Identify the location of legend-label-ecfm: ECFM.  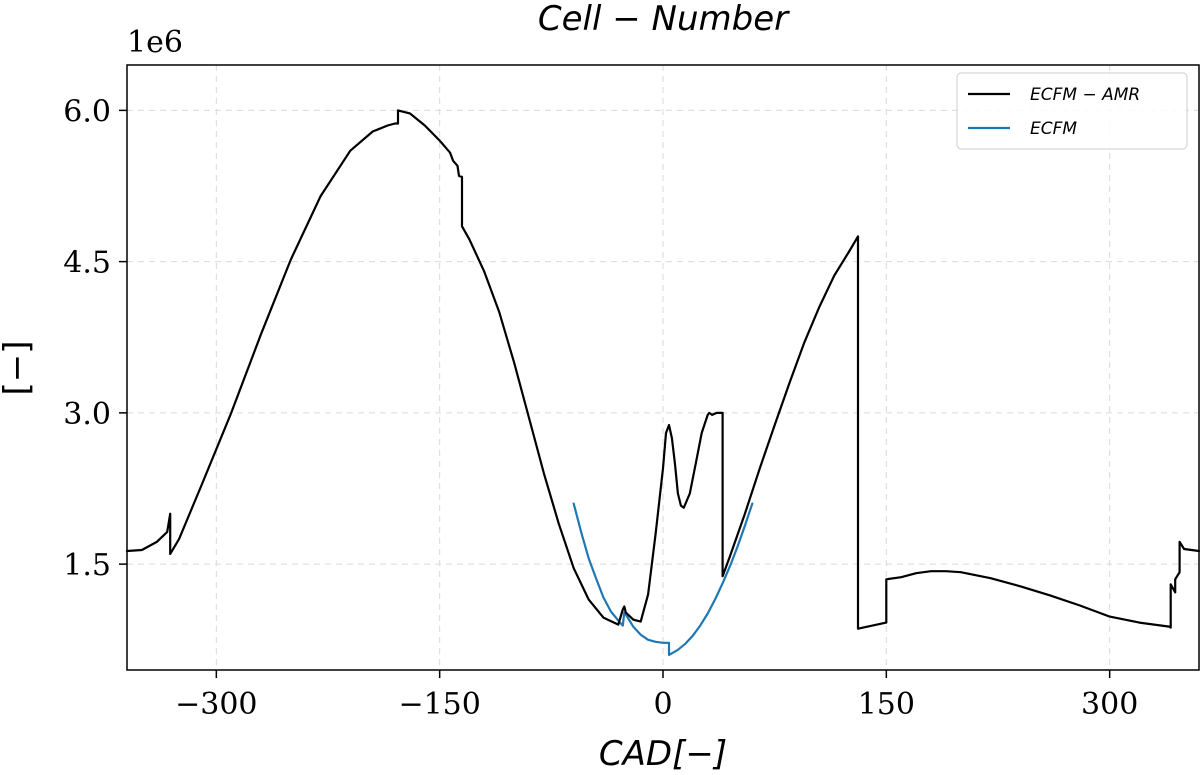
(1053, 129).